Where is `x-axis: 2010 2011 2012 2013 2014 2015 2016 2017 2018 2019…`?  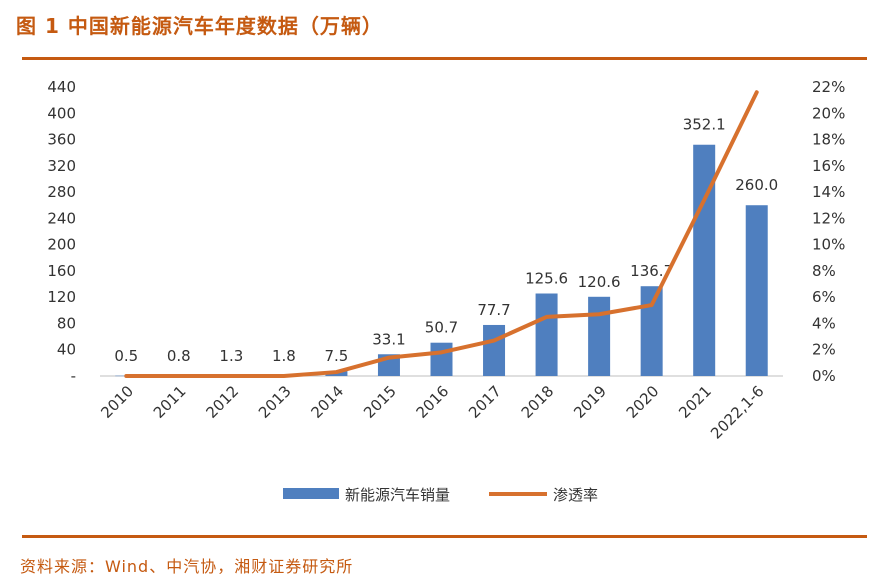 x-axis: 2010 2011 2012 2013 2014 2015 2016 2017 2018 2019… is located at coordinates (432, 412).